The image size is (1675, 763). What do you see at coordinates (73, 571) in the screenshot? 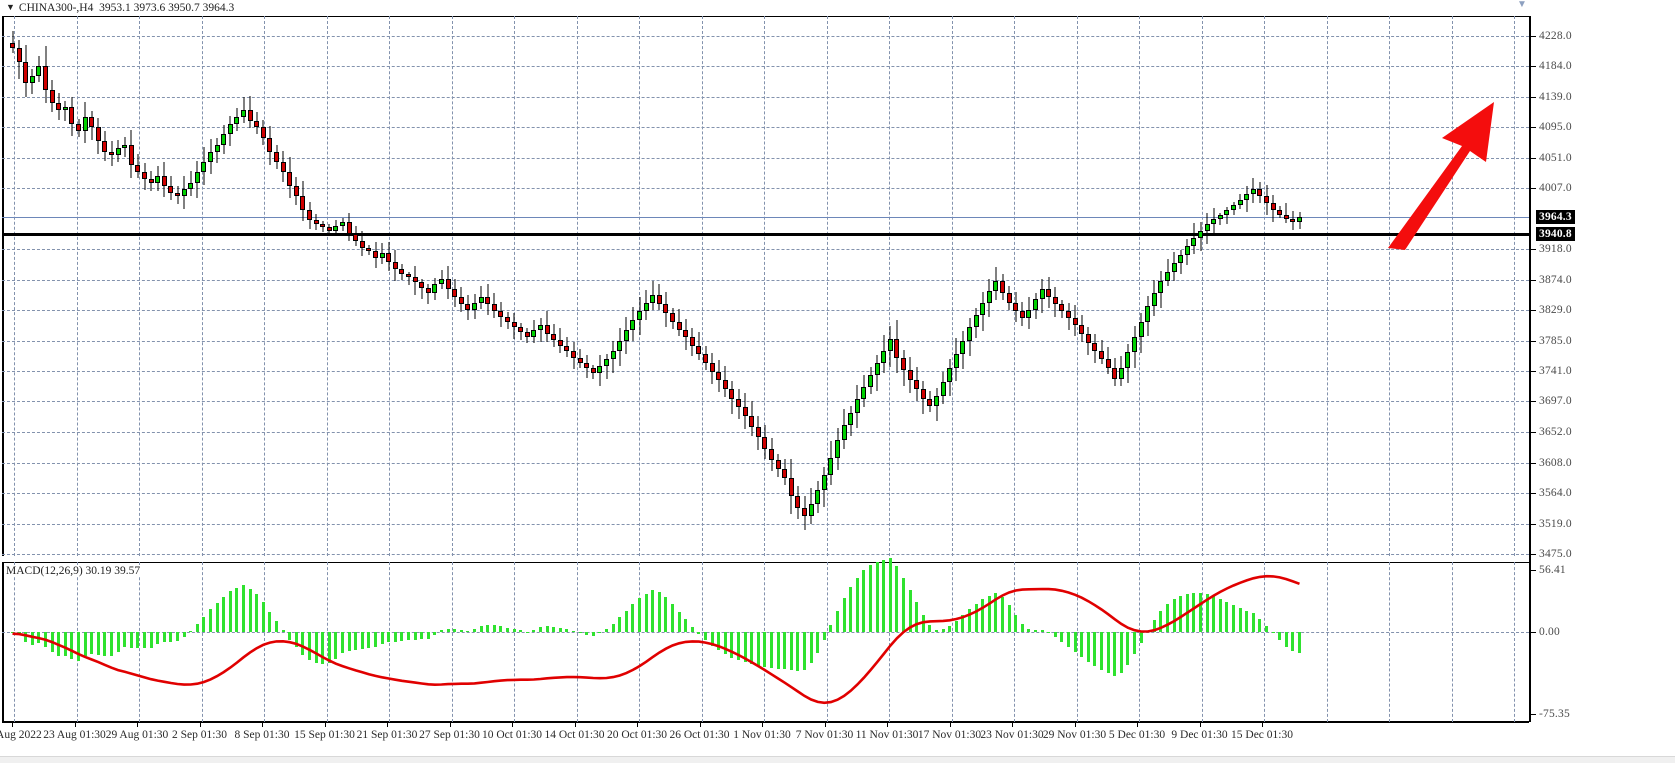
I see `macd-indicator-label: MACD(12,26,9) 30.19 39.57` at bounding box center [73, 571].